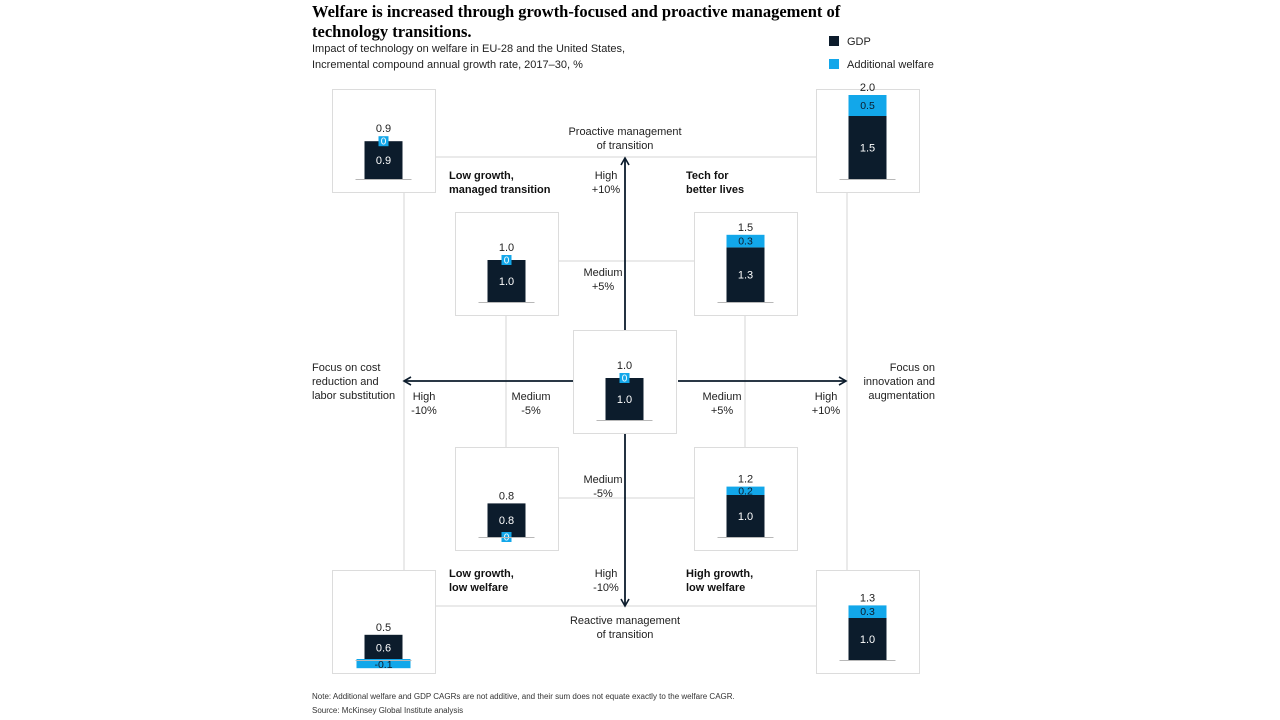 The image size is (1280, 720). Describe the element at coordinates (481, 176) in the screenshot. I see `quadrant-top-left-line-1: Low growth,` at that location.